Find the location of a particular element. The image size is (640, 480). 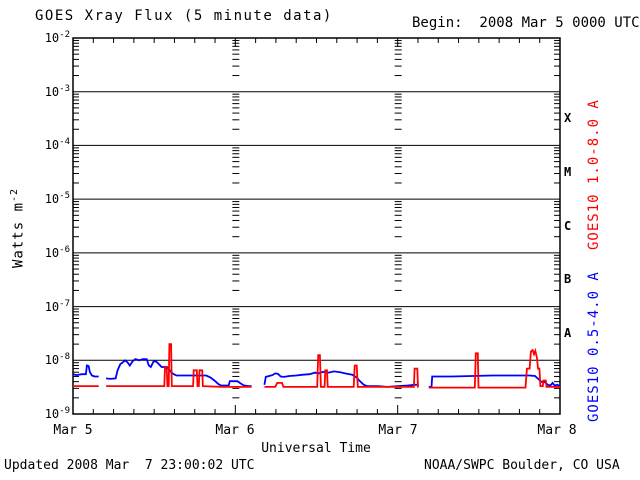

footer-source-credit: NOAA/SWPC Boulder, CO USA is located at coordinates (522, 465).